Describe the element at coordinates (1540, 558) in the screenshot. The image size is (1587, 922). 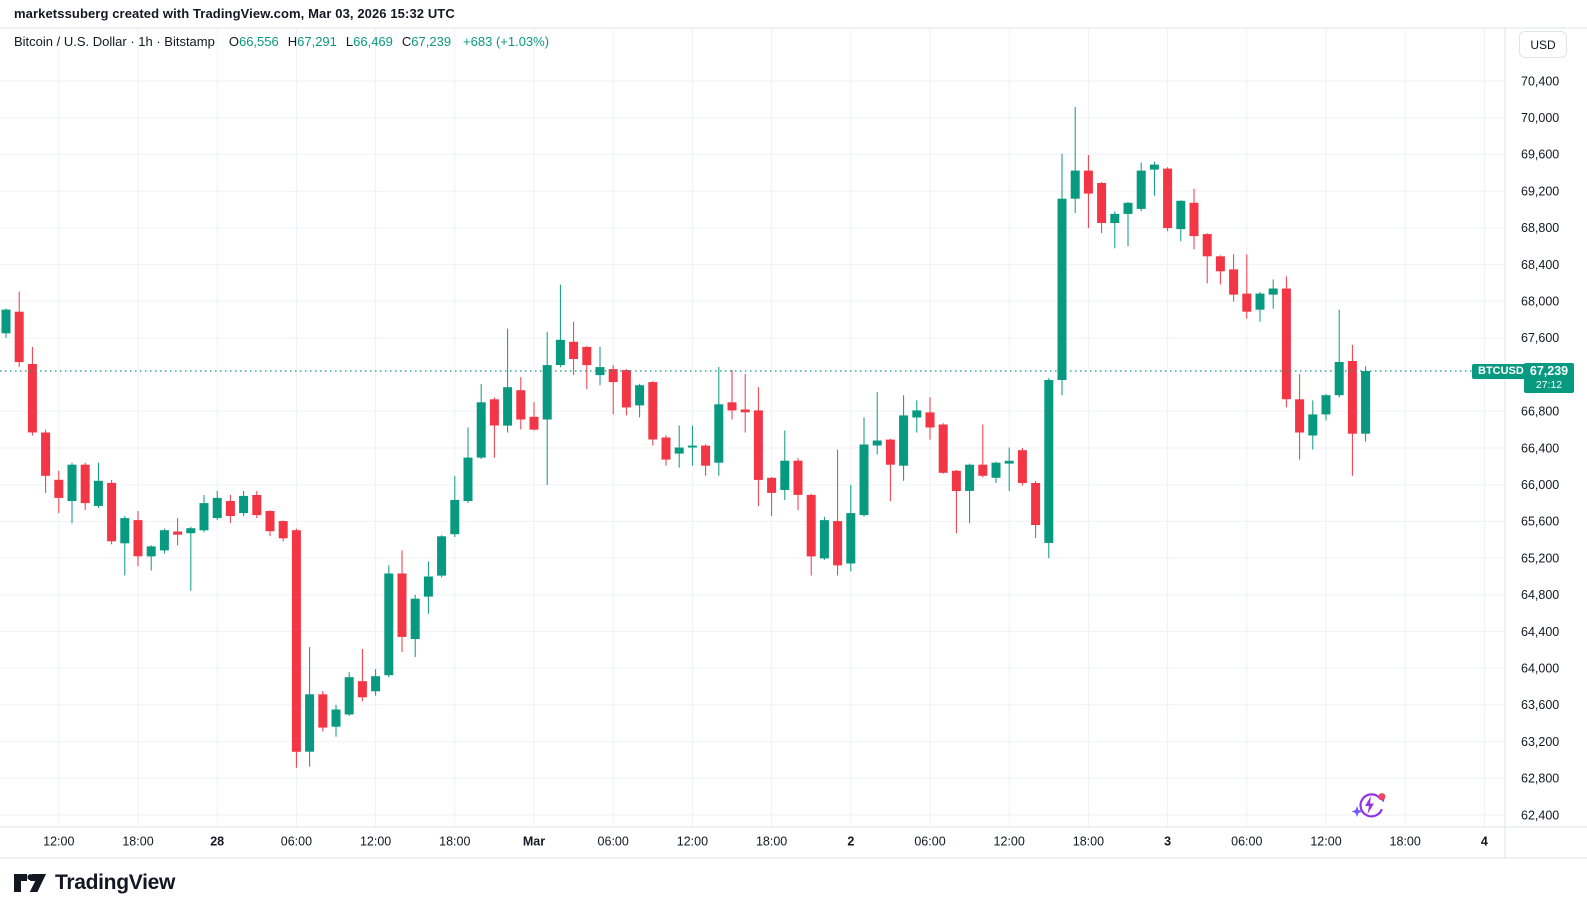
I see `svg-text: 65,200` at that location.